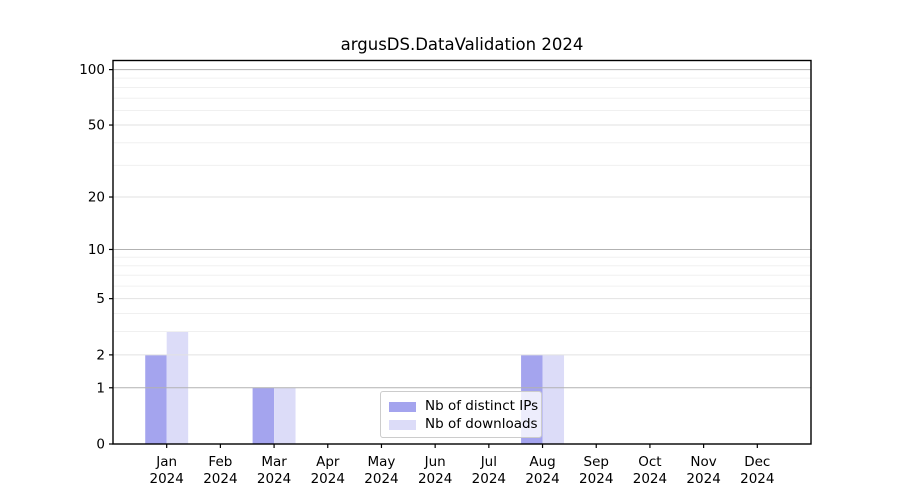  What do you see at coordinates (488, 462) in the screenshot?
I see `x-tick-label-jul: Jul` at bounding box center [488, 462].